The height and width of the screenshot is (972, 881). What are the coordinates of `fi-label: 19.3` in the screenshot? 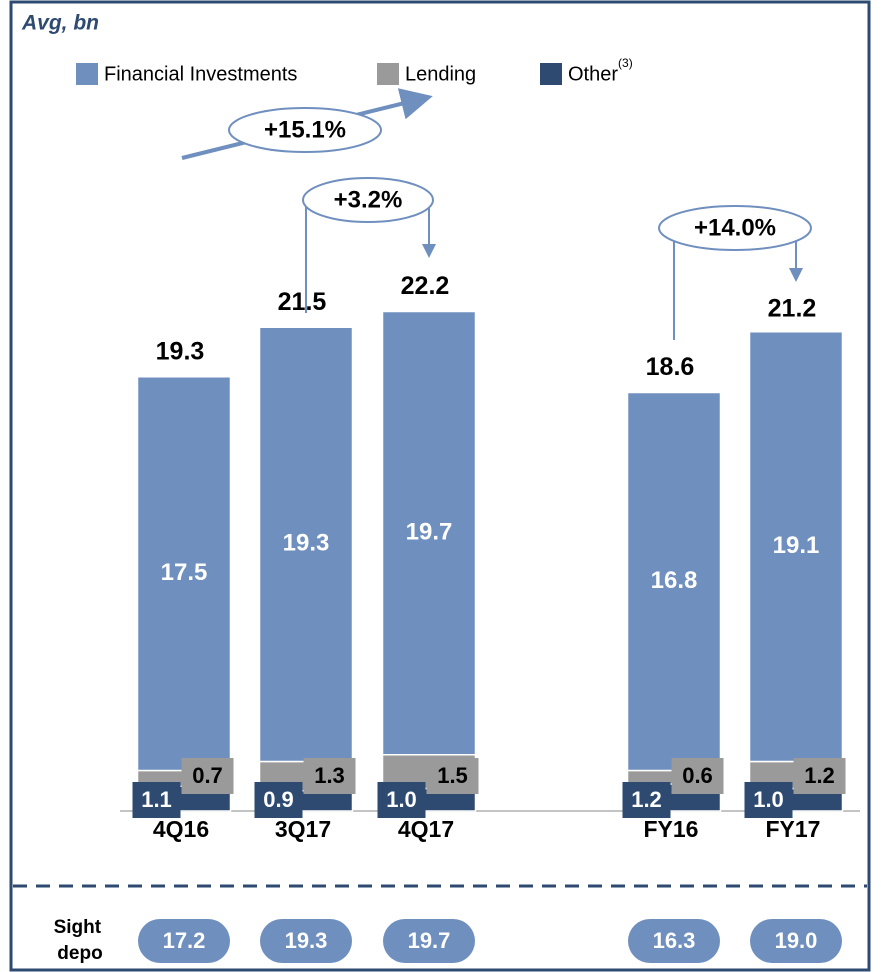 It's located at (306, 543).